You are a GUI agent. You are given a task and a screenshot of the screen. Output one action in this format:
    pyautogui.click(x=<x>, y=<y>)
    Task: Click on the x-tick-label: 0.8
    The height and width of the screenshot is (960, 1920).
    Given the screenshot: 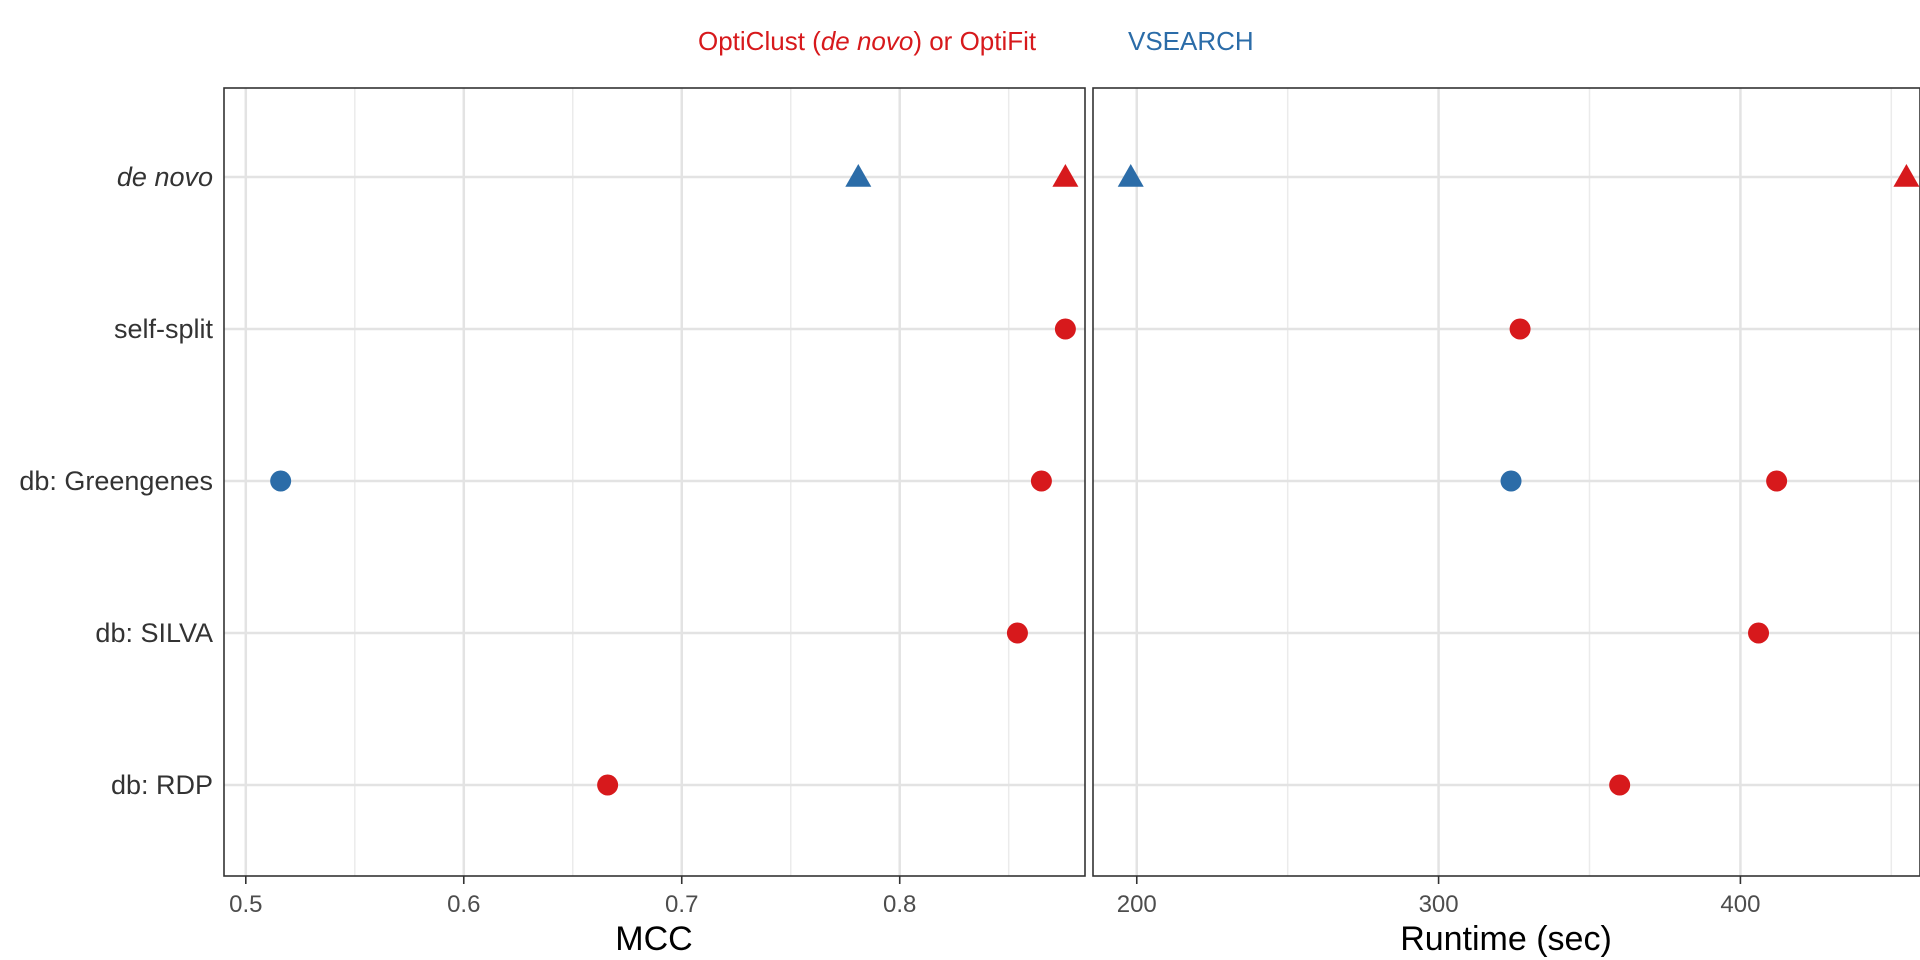 What is the action you would take?
    pyautogui.click(x=899, y=904)
    